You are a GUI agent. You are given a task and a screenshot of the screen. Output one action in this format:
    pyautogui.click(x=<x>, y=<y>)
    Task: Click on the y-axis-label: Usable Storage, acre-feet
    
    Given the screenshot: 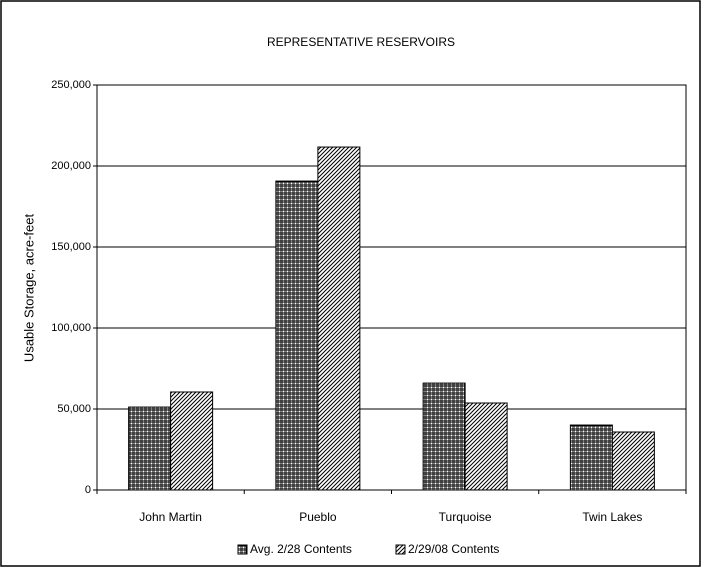 What is the action you would take?
    pyautogui.click(x=28, y=288)
    